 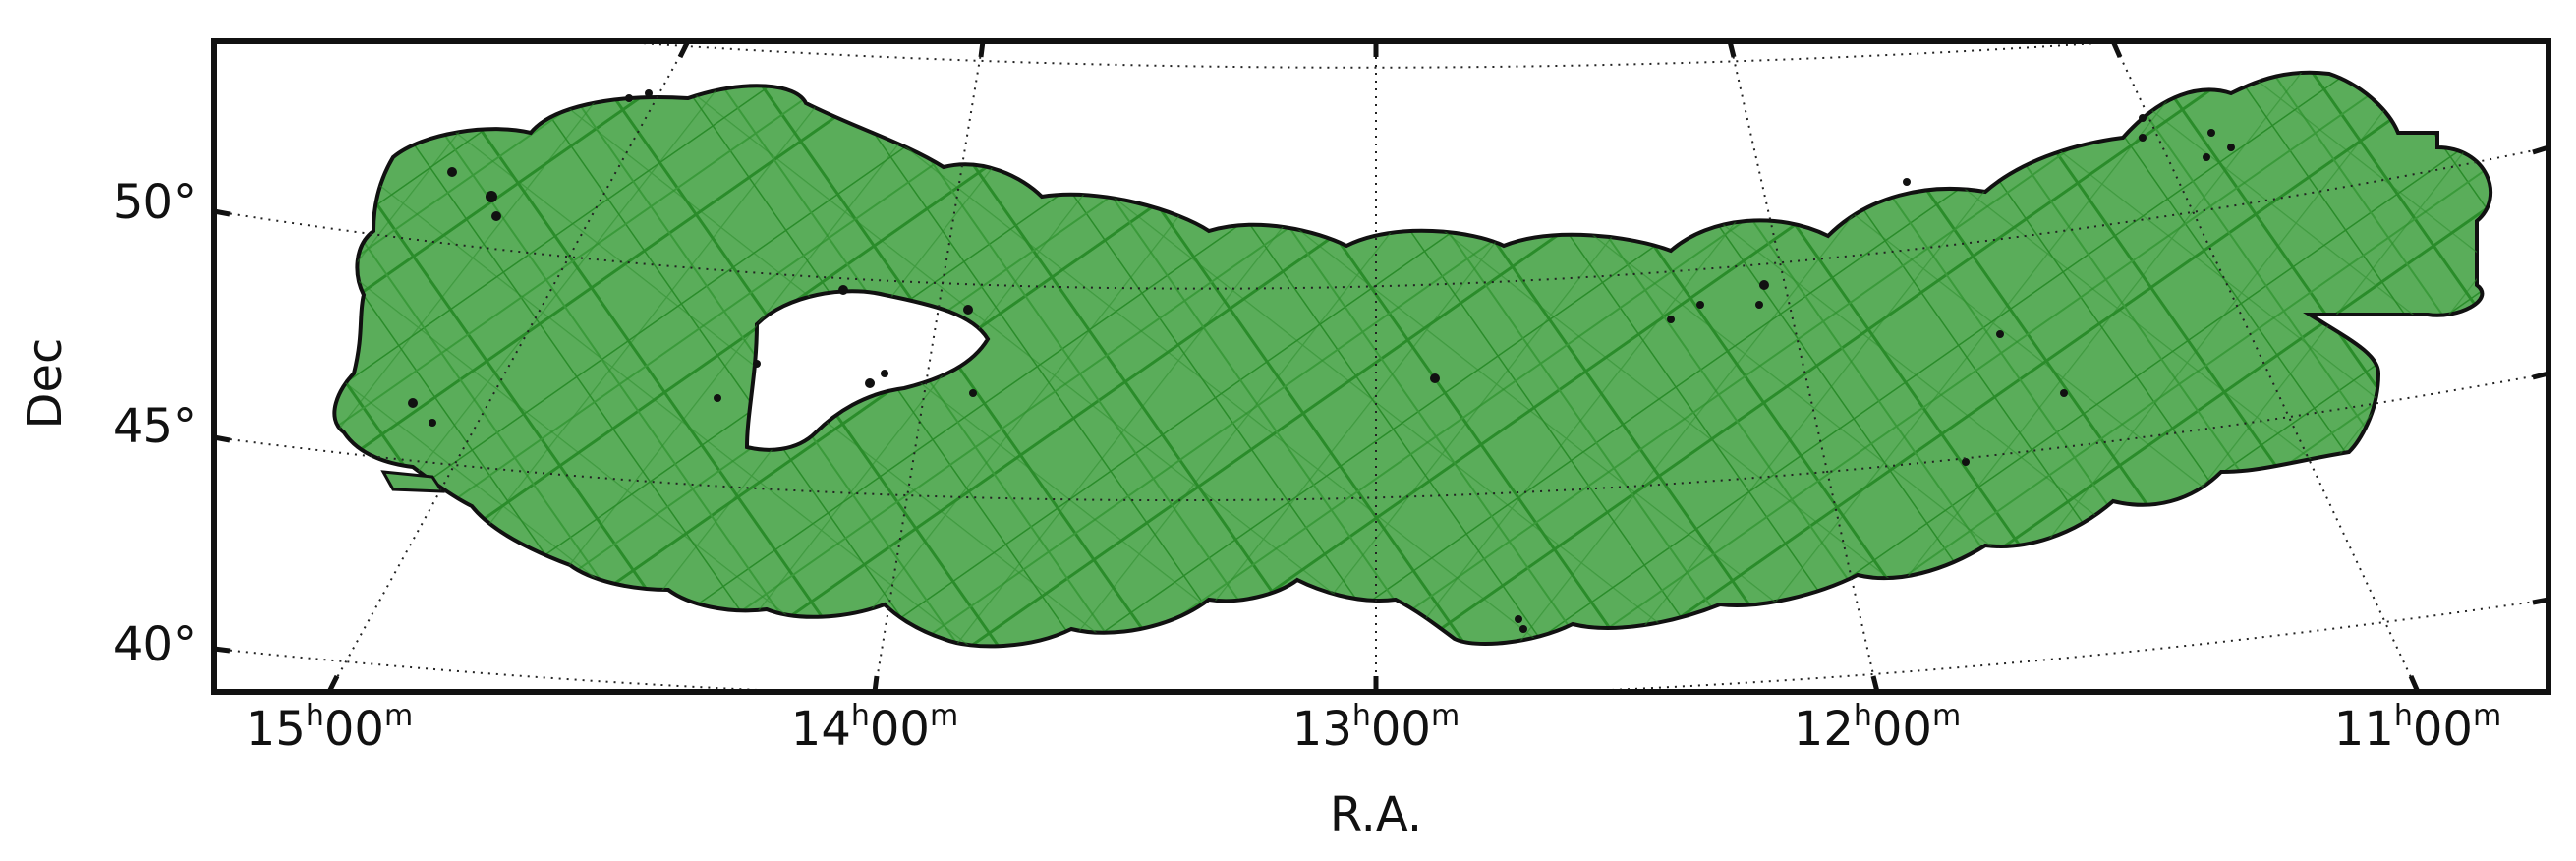 What do you see at coordinates (155, 203) in the screenshot?
I see `dec-tick-label-50: 50°` at bounding box center [155, 203].